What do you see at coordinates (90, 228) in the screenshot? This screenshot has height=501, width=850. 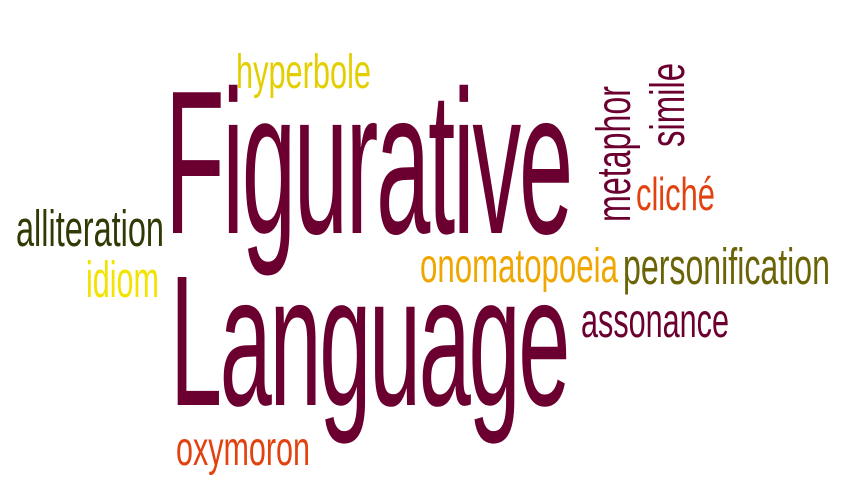 I see `word-alliteration: alliteration` at bounding box center [90, 228].